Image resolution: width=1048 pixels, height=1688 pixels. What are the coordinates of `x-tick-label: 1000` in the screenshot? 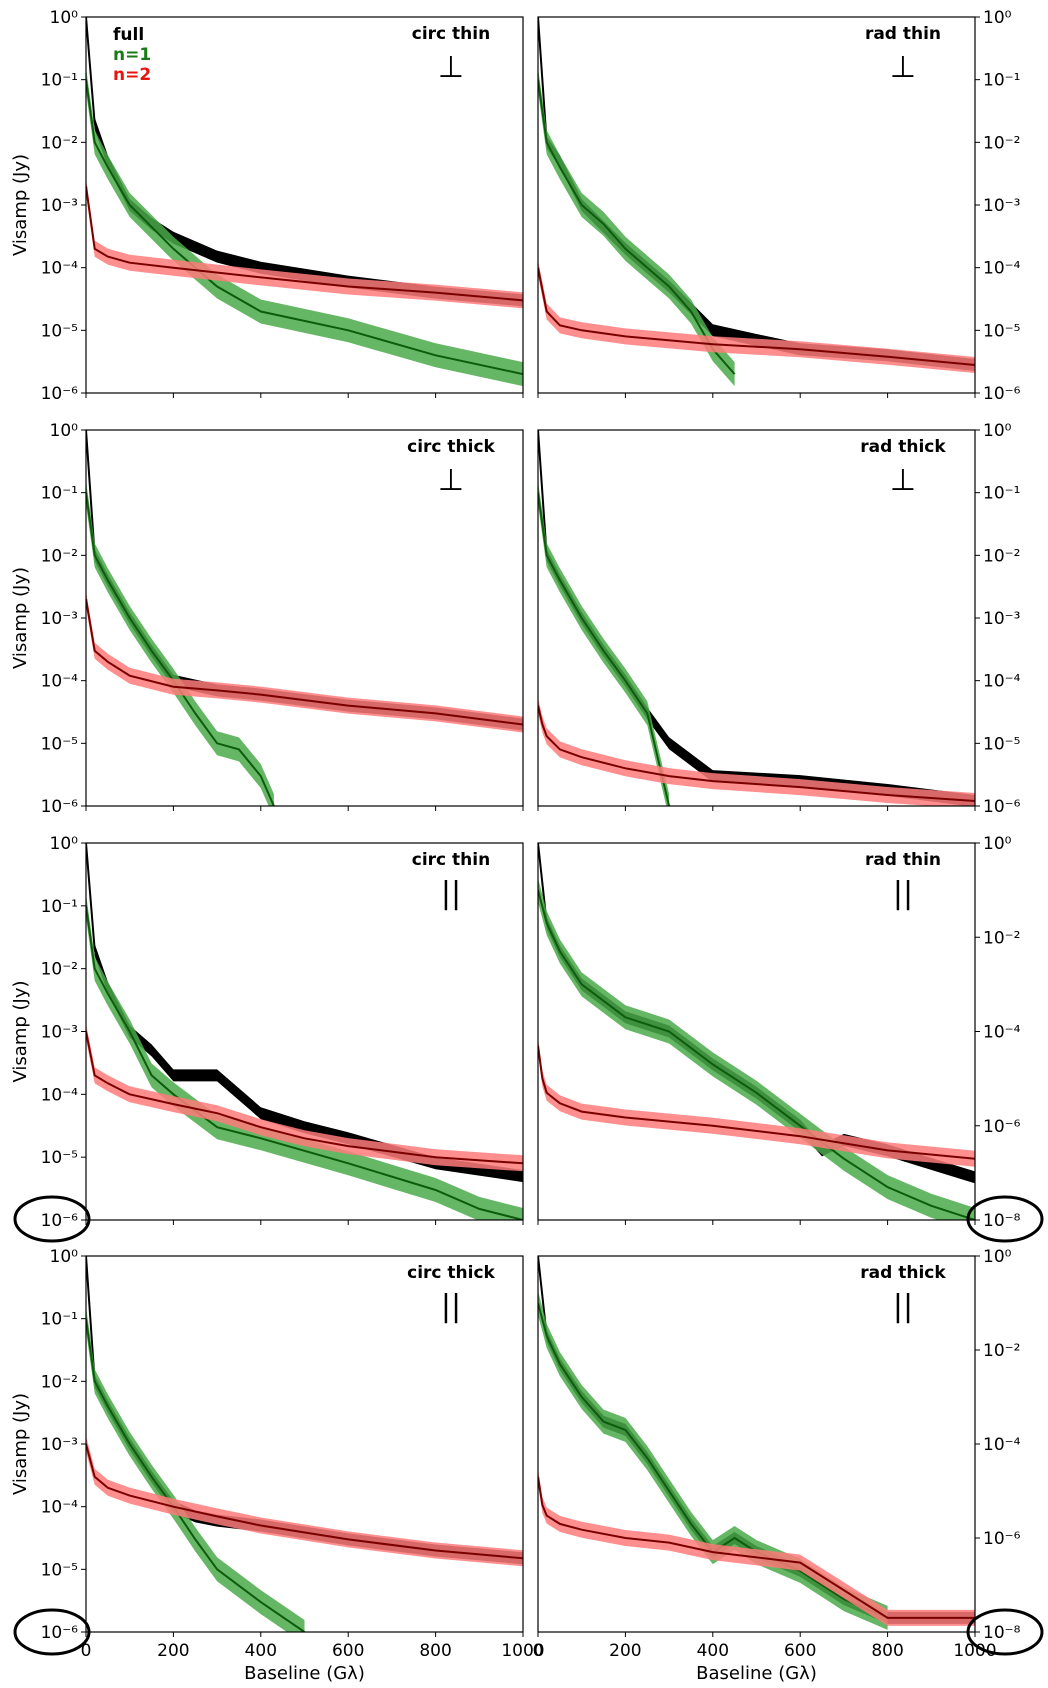 It's located at (974, 1651).